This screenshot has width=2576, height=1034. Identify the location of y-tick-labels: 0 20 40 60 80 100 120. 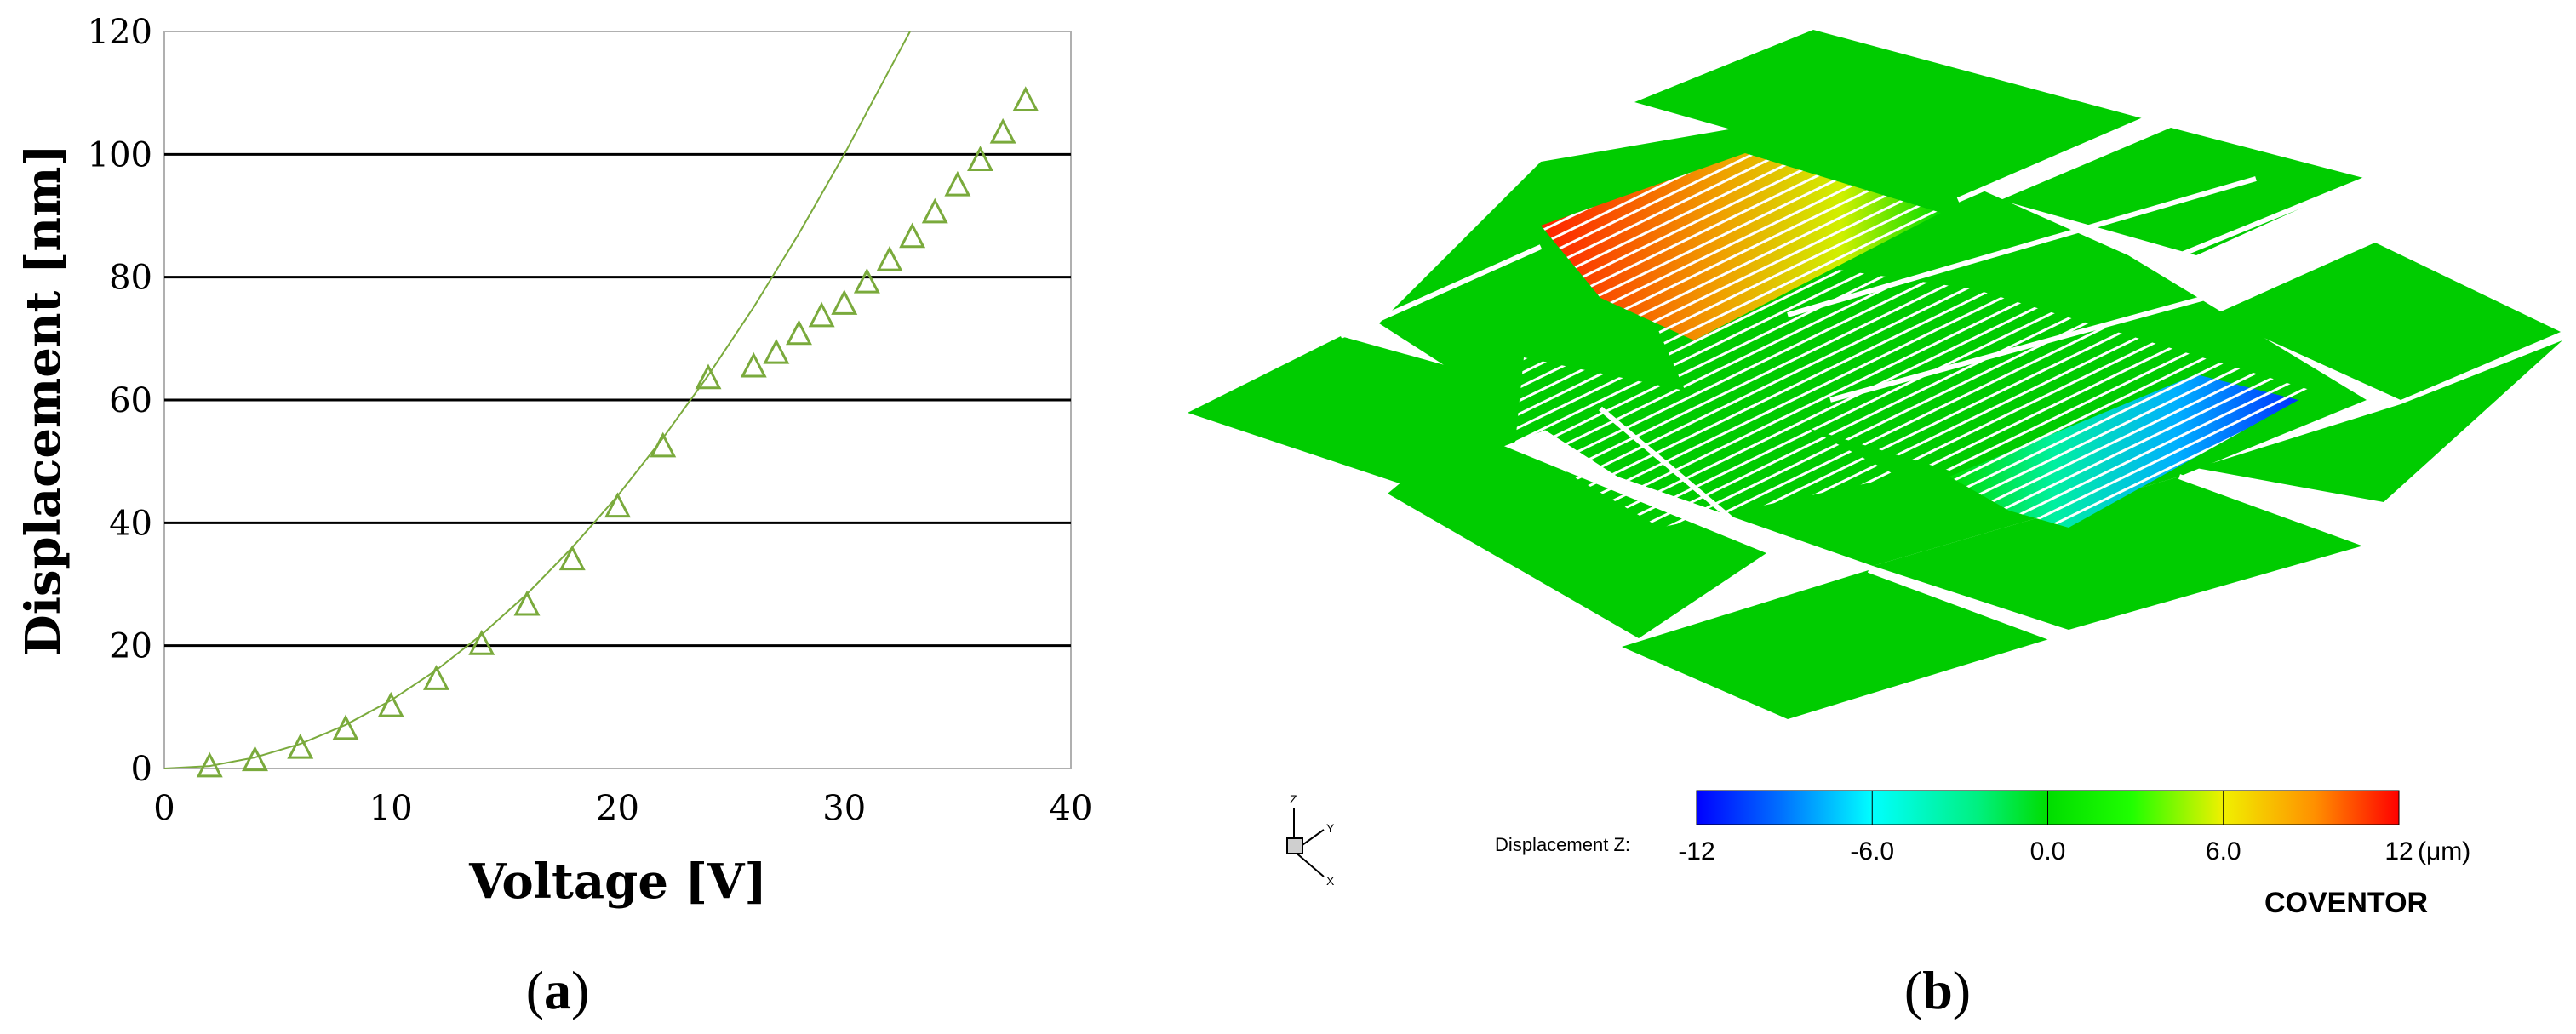
(120, 401).